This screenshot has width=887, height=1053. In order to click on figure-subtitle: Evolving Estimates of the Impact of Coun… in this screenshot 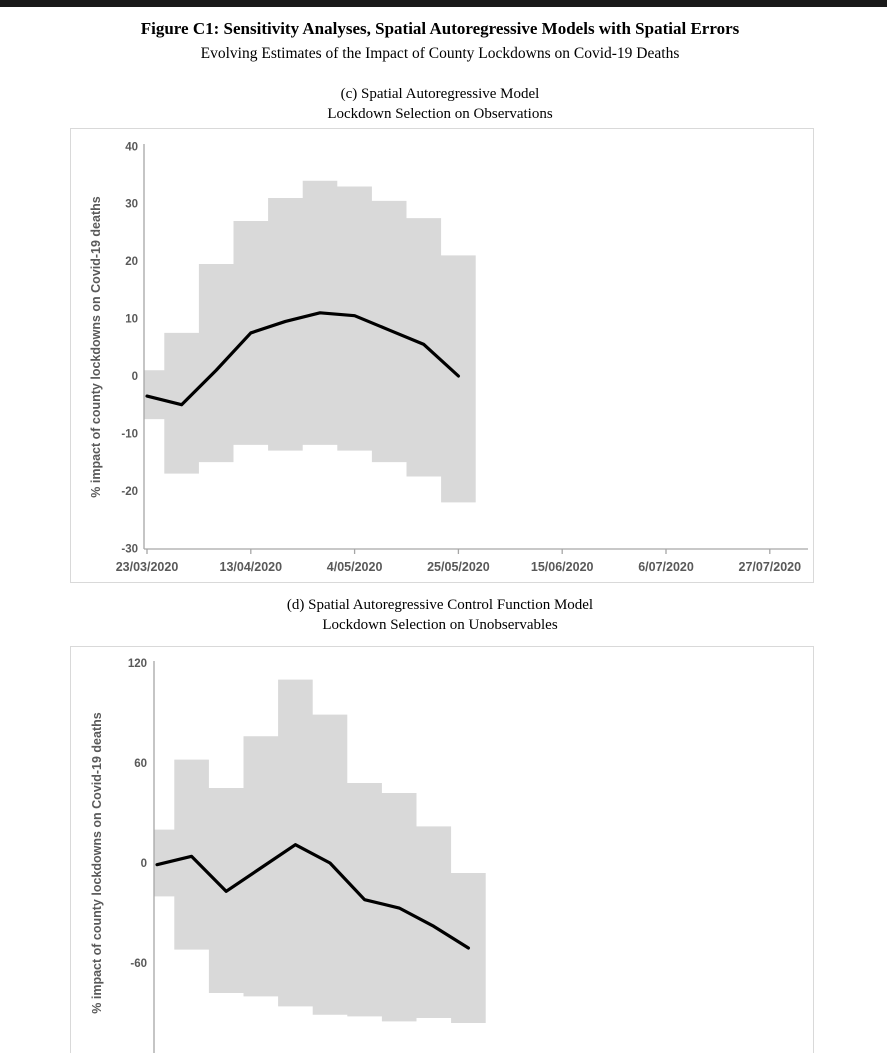, I will do `click(440, 53)`.